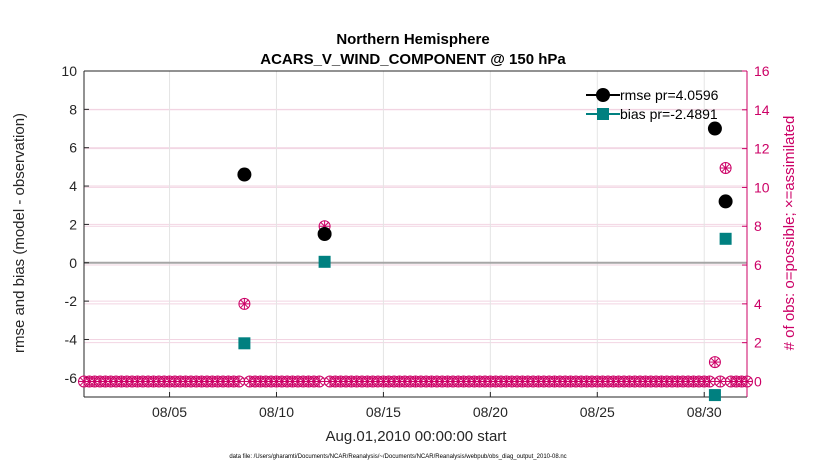  What do you see at coordinates (490, 412) in the screenshot?
I see `x-tick-label: 08/20` at bounding box center [490, 412].